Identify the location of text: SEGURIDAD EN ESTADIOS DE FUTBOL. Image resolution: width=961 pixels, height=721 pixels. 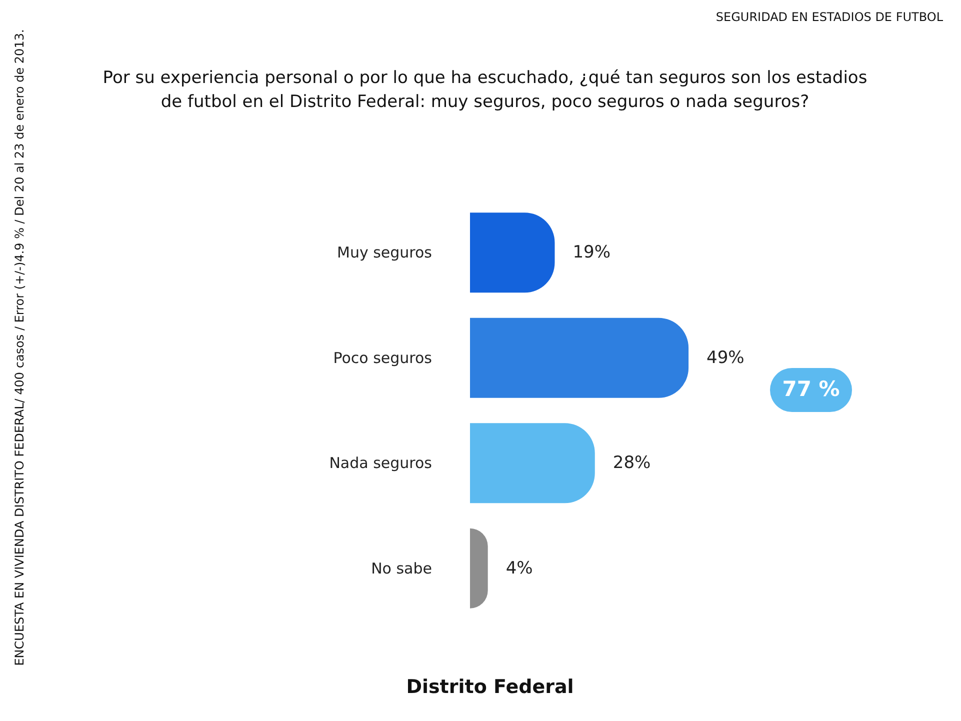
(829, 17).